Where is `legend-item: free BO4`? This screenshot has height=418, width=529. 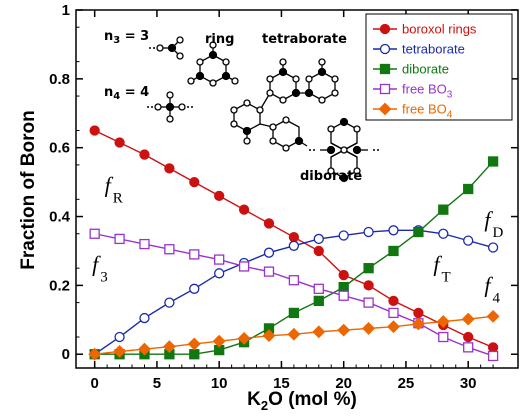
legend-item: free BO4 is located at coordinates (413, 111).